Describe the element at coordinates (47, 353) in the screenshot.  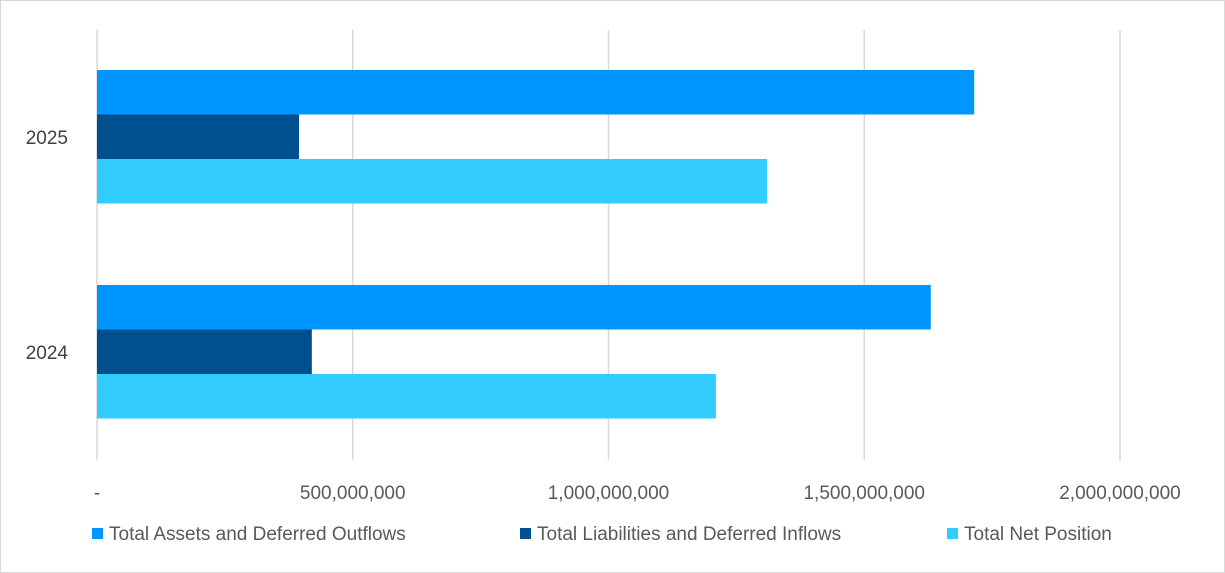
I see `category-label: 2024` at that location.